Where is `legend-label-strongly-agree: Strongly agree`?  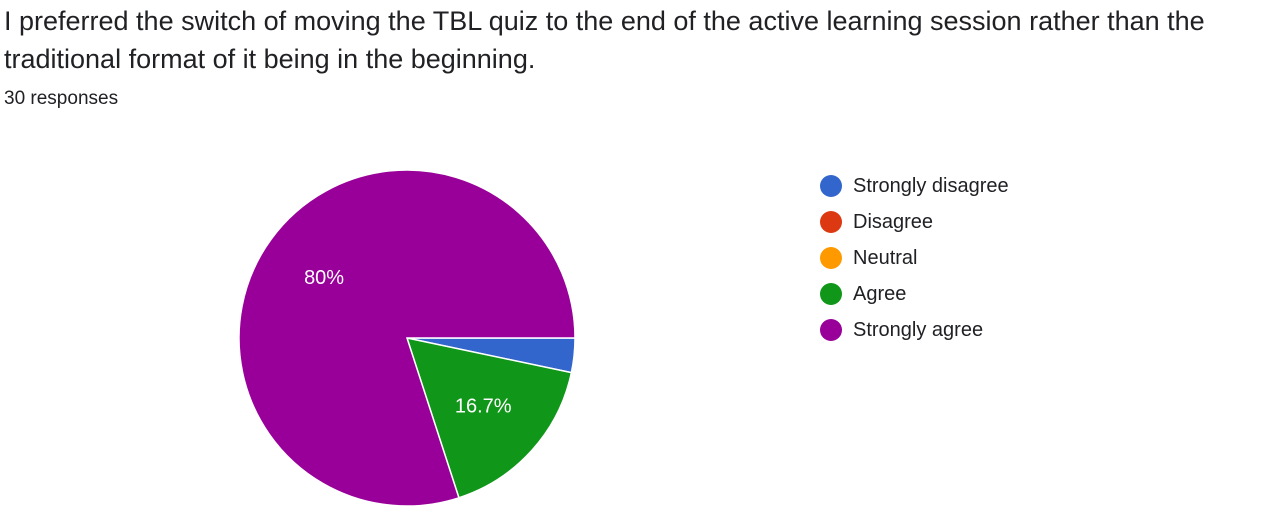 legend-label-strongly-agree: Strongly agree is located at coordinates (918, 329).